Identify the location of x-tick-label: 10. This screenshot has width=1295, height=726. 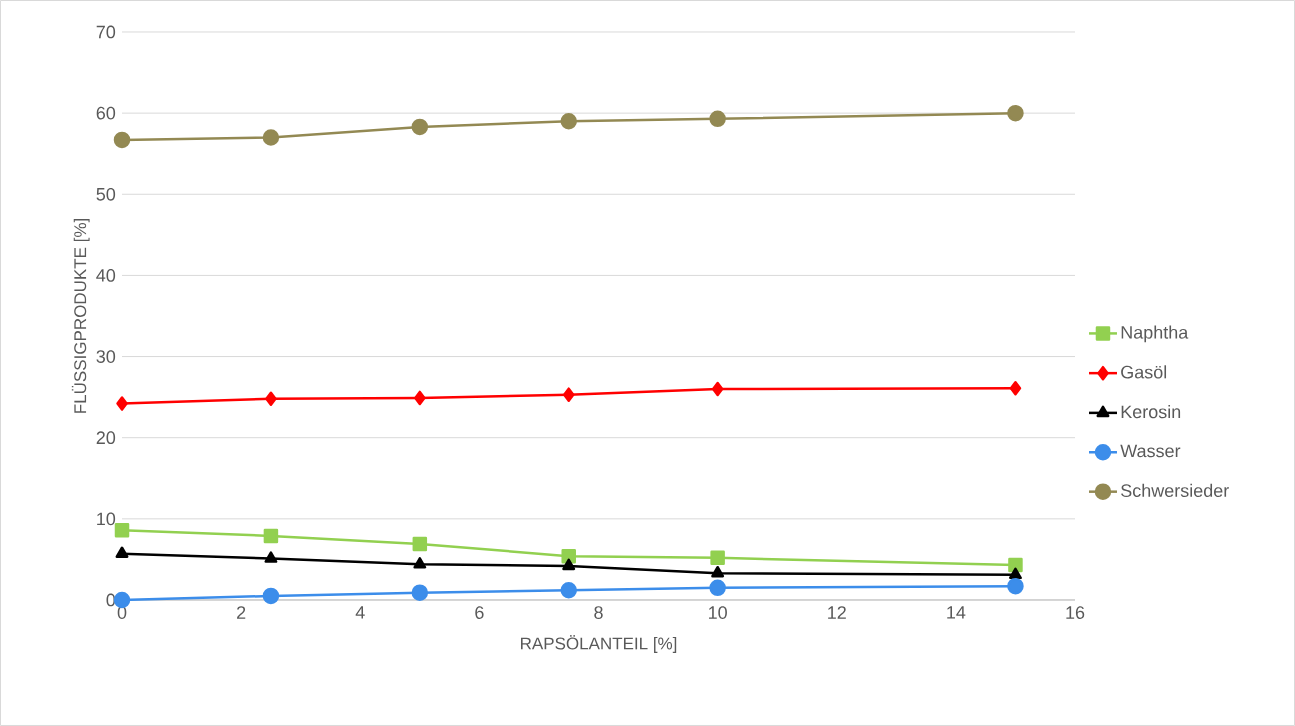
(718, 612).